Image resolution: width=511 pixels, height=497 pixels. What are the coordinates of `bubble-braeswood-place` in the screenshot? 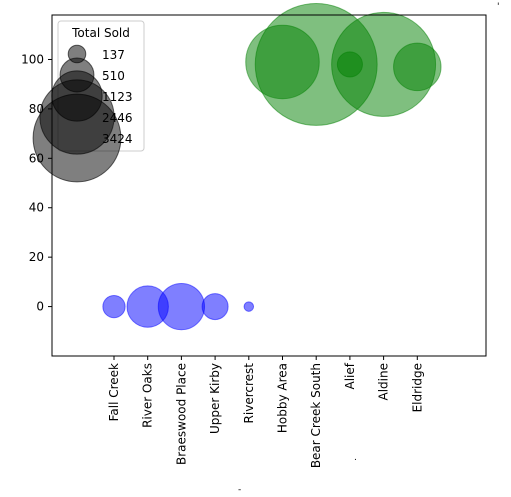 It's located at (181, 306).